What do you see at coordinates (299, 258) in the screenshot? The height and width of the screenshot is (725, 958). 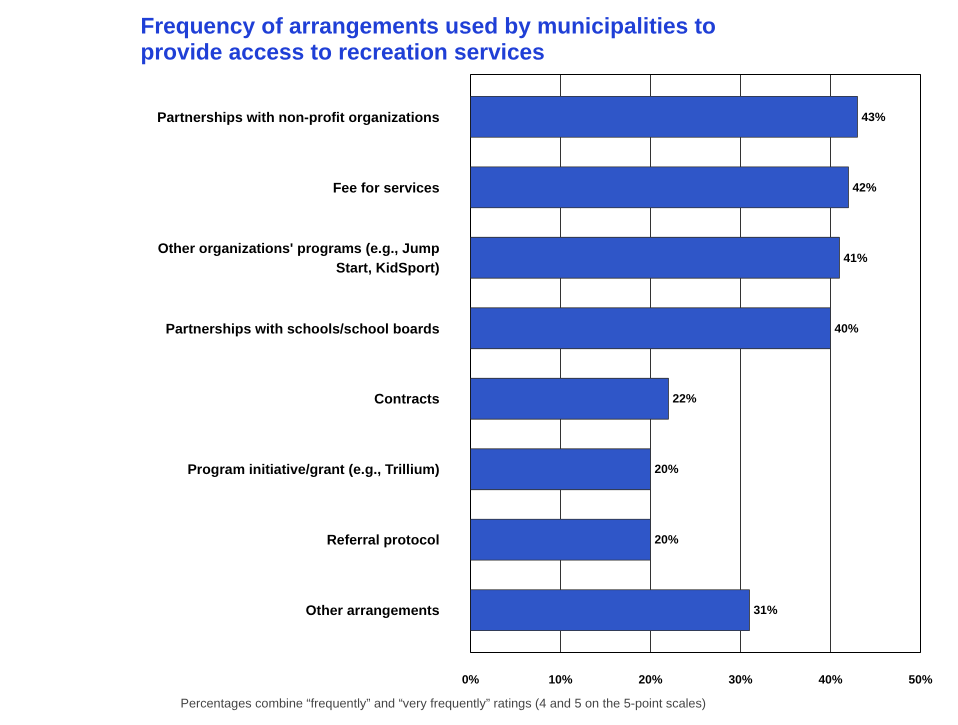 I see `y-tick-label: Other organizations' programs (e.g., Jump Start, KidSport)` at bounding box center [299, 258].